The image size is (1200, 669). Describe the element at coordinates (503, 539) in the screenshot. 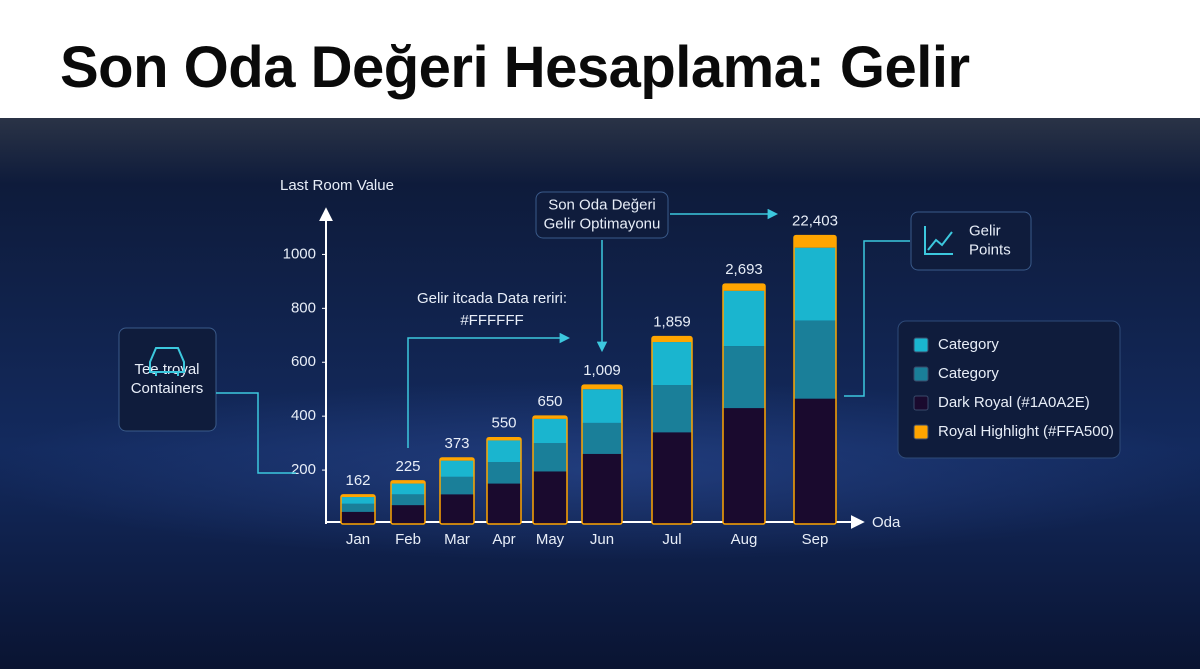

I see `x-tick-label: Apr` at that location.